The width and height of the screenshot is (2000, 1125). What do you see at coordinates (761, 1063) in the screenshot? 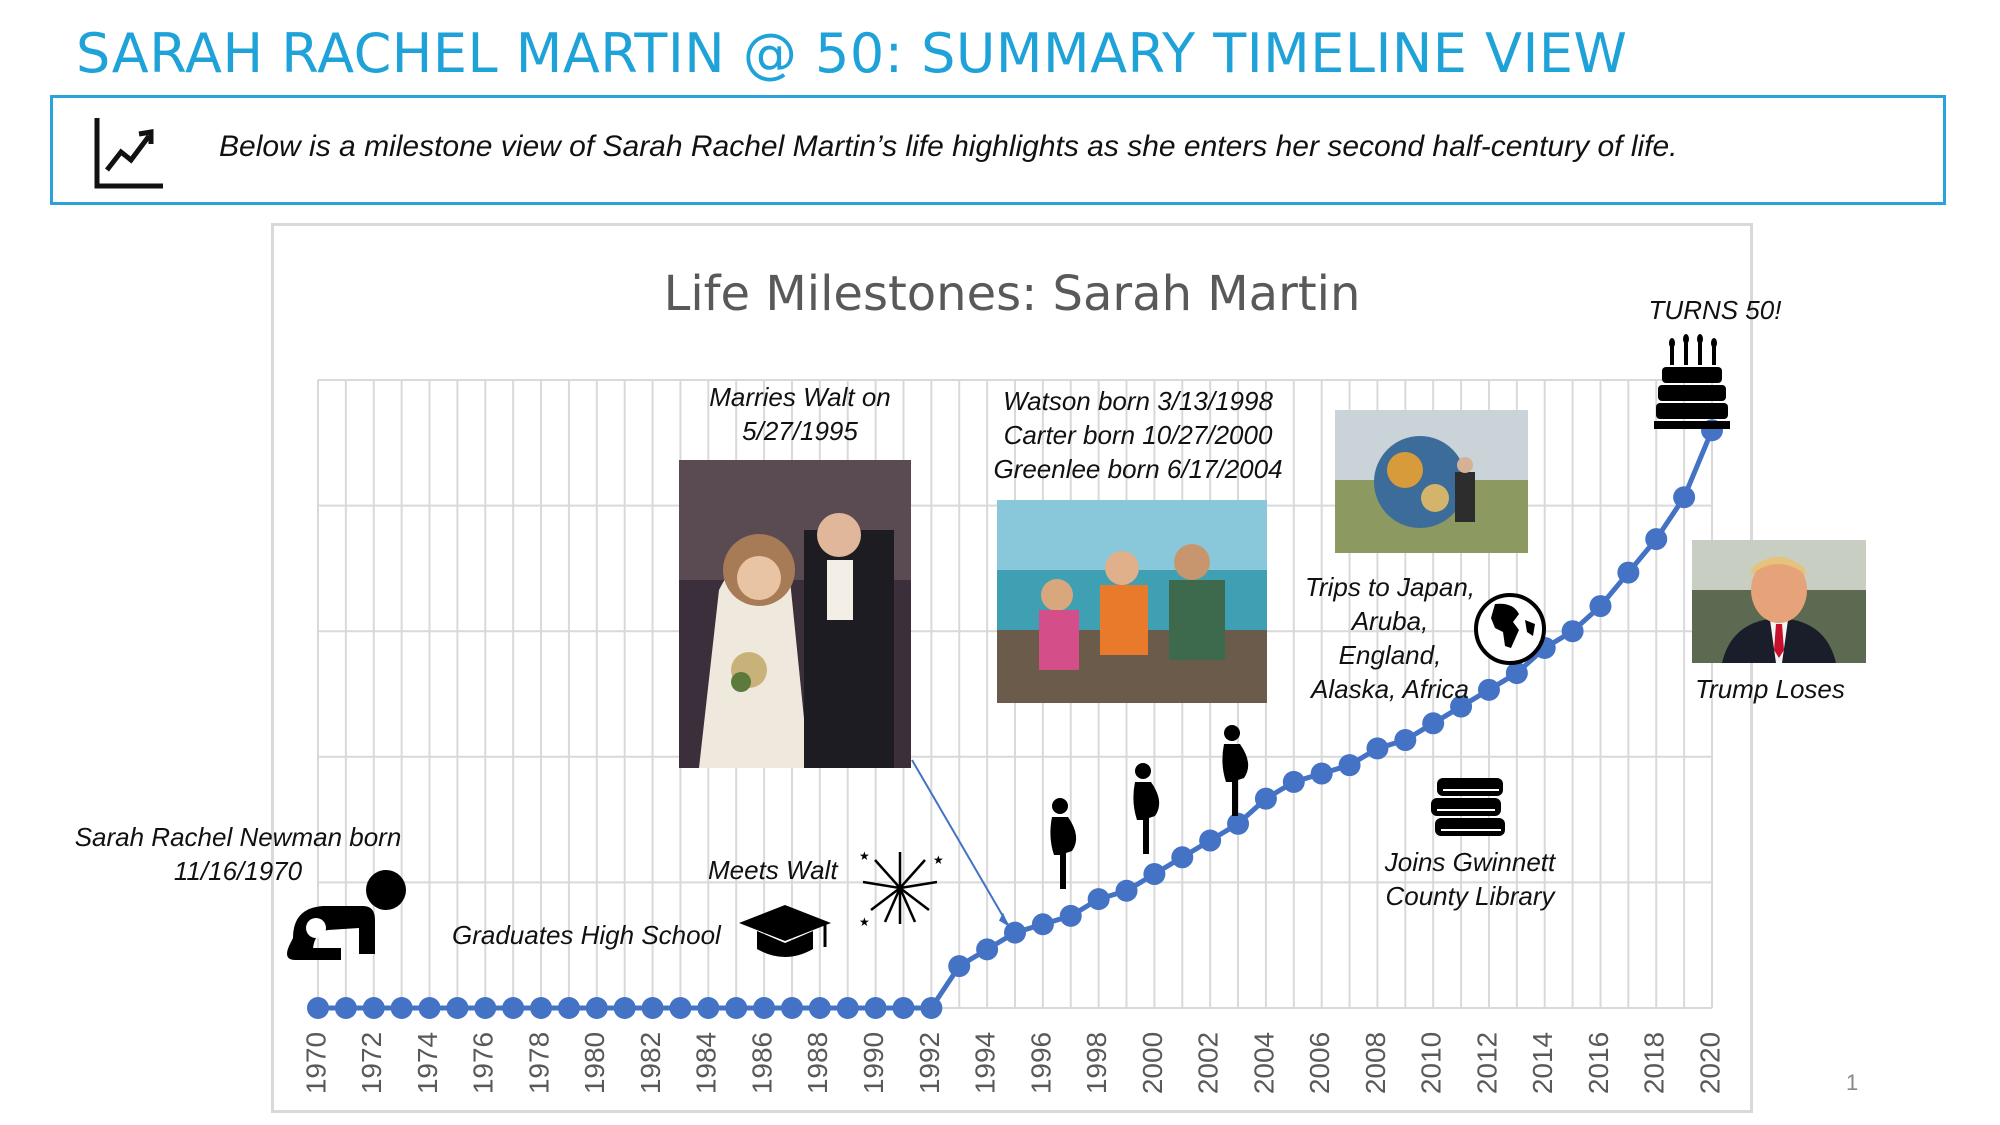
I see `x-tick-label: 1986` at bounding box center [761, 1063].